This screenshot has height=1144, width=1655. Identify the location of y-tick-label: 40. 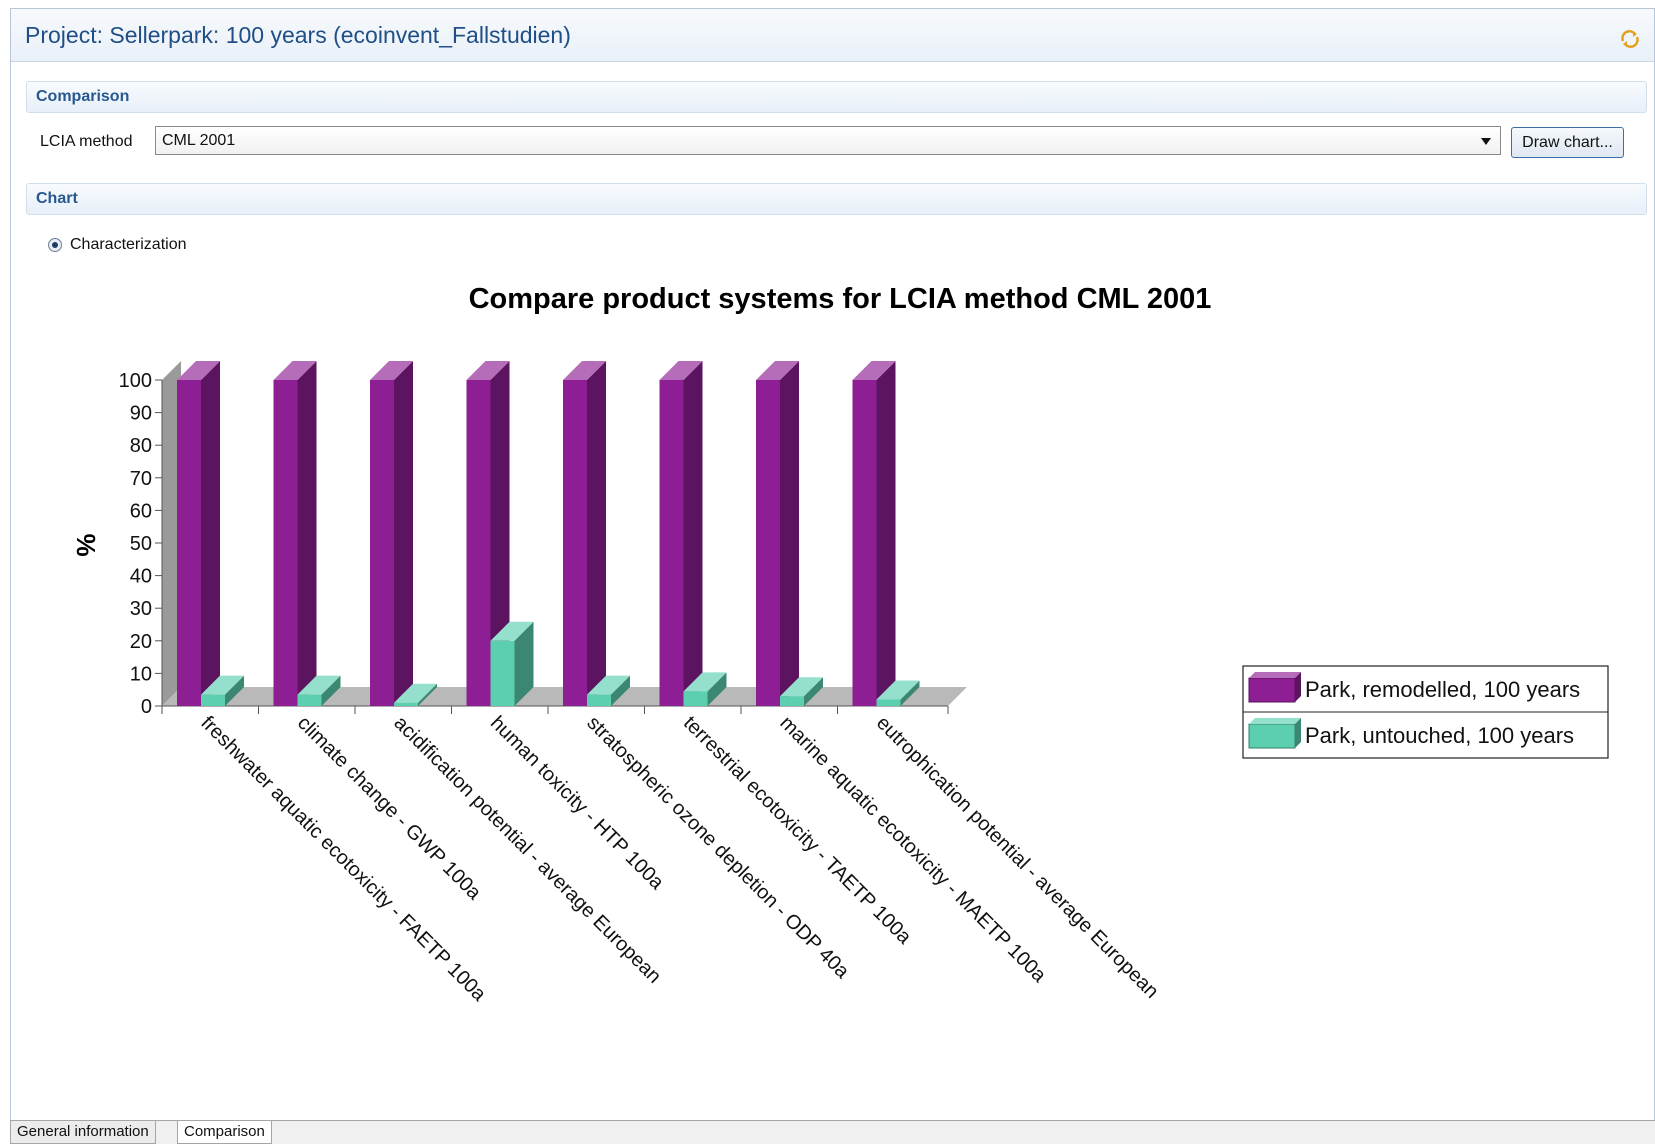
(141, 577).